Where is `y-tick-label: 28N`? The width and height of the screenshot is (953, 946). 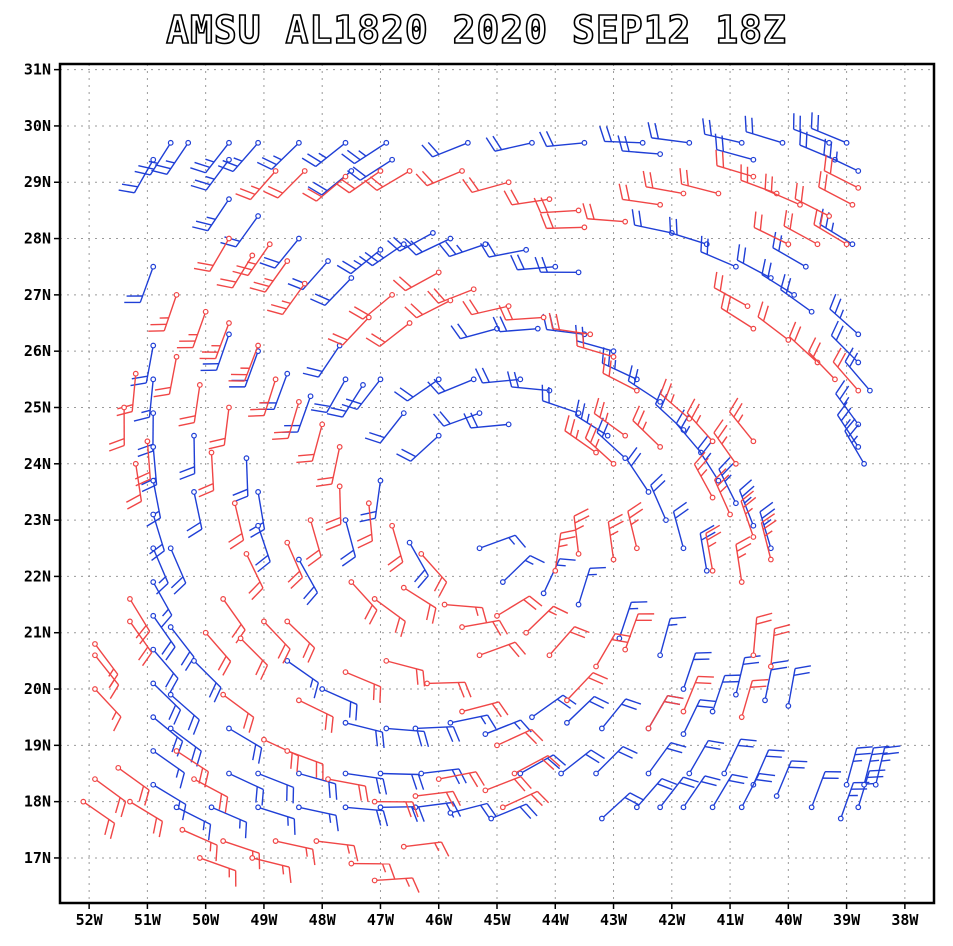 y-tick-label: 28N is located at coordinates (37, 239).